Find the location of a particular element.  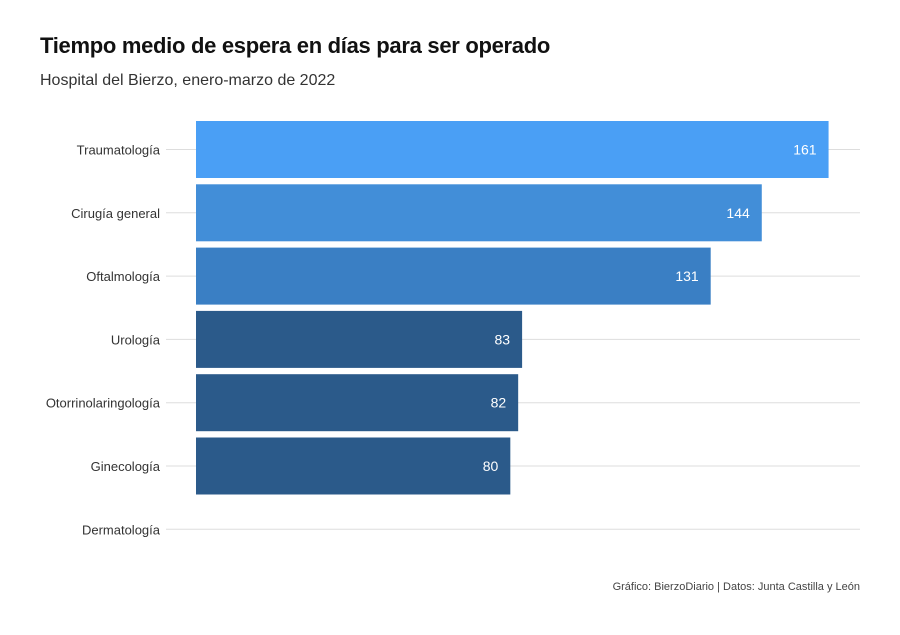

chart-subtitle: Hospital del Bierzo, enero-marzo de 2022 is located at coordinates (188, 80).